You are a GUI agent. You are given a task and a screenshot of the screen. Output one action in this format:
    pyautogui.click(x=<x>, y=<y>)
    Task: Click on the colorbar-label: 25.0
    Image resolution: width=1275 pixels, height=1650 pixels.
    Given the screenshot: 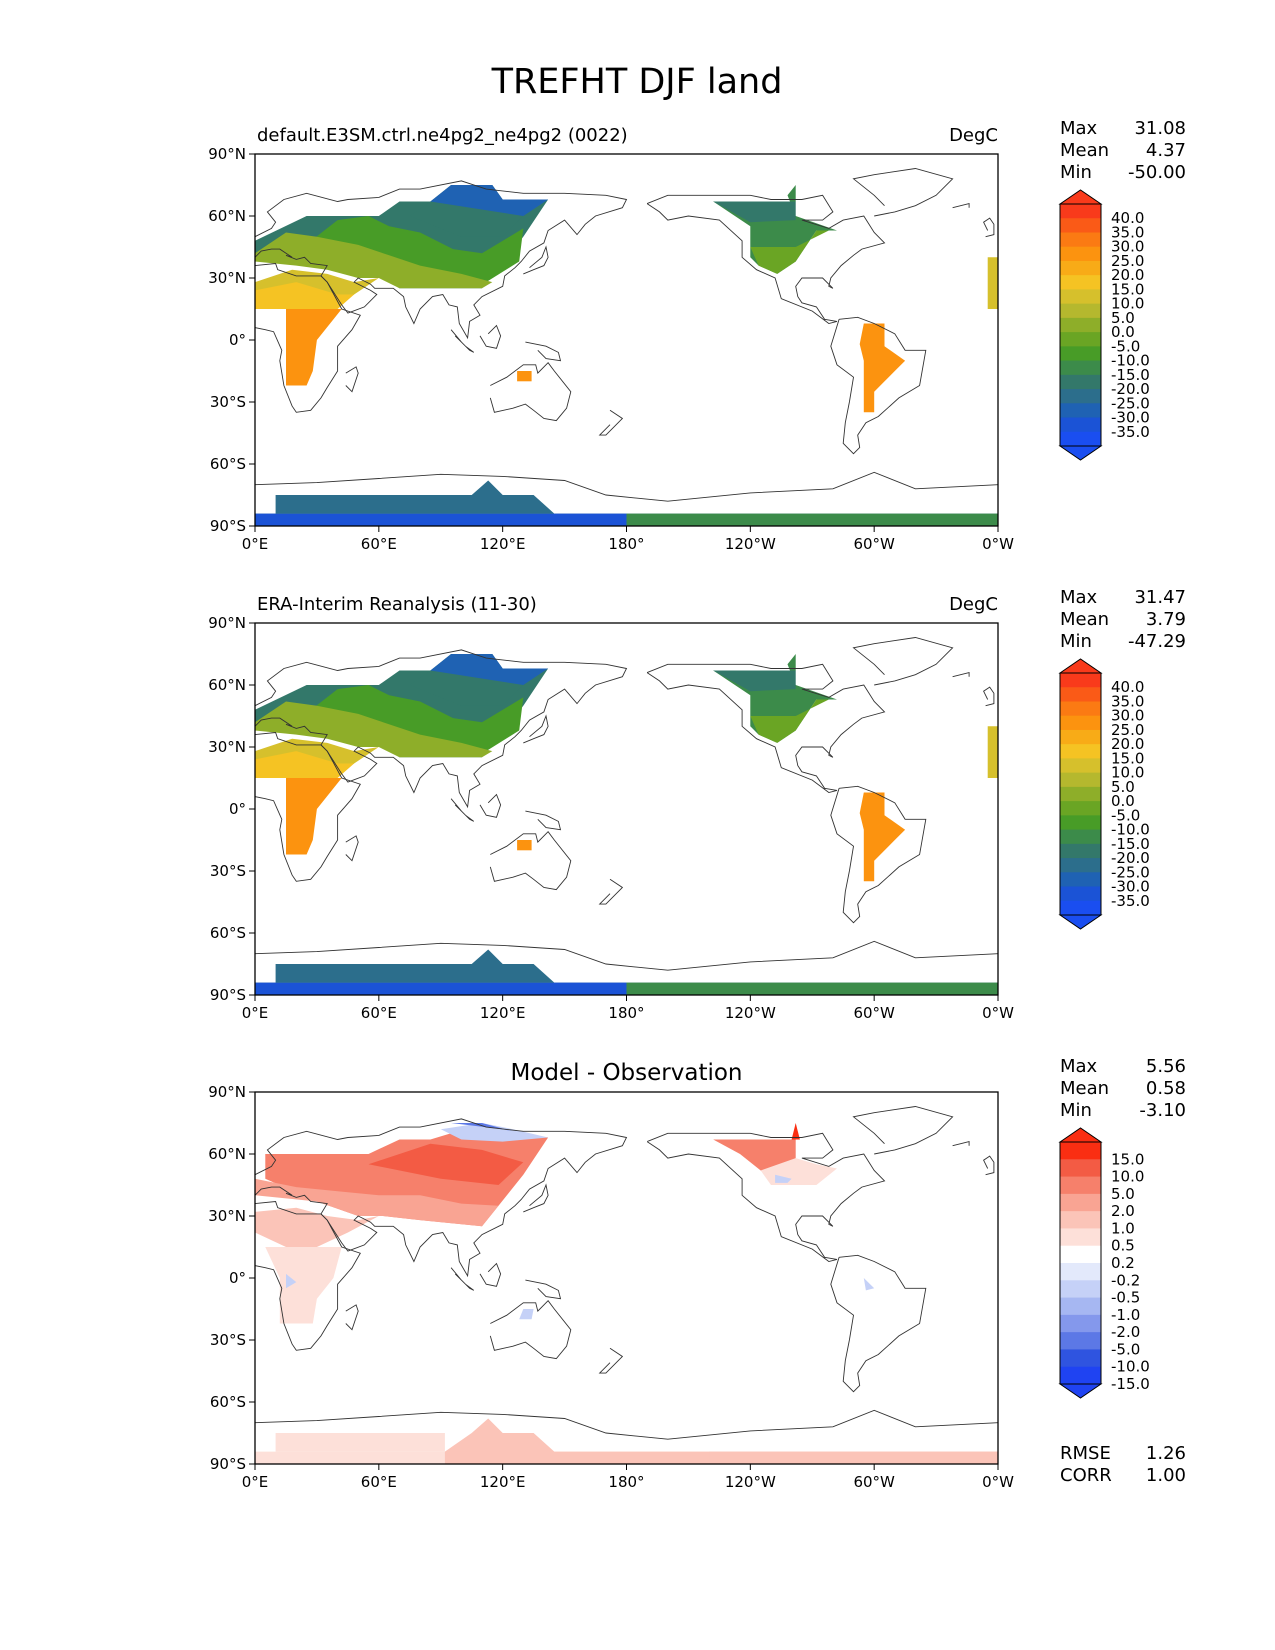 What is the action you would take?
    pyautogui.click(x=1127, y=261)
    